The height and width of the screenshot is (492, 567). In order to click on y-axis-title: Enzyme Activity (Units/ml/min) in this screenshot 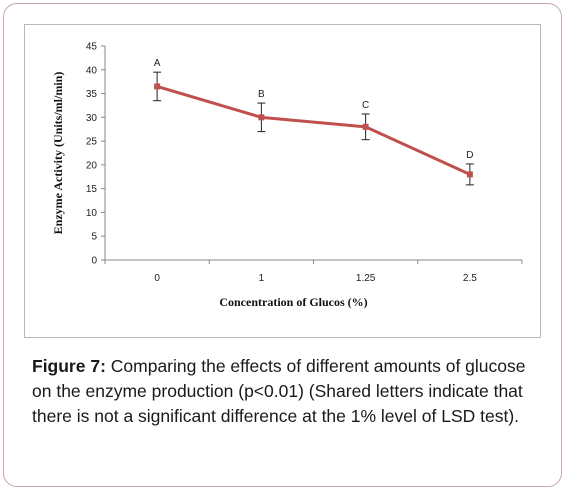, I will do `click(58, 153)`.